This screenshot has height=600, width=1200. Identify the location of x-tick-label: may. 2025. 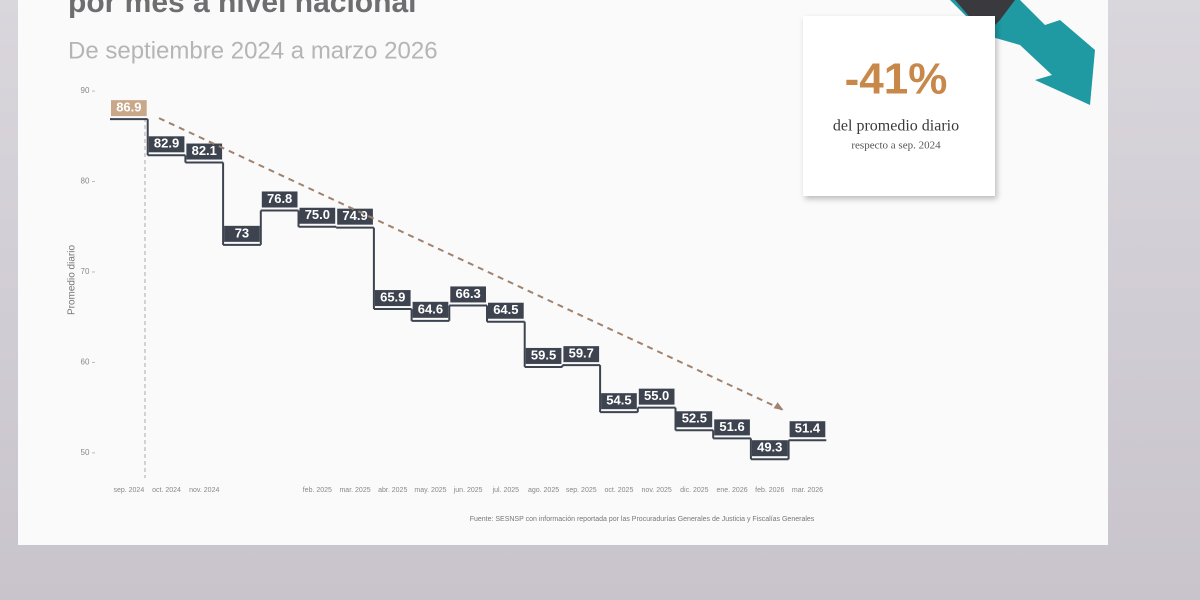
(430, 490).